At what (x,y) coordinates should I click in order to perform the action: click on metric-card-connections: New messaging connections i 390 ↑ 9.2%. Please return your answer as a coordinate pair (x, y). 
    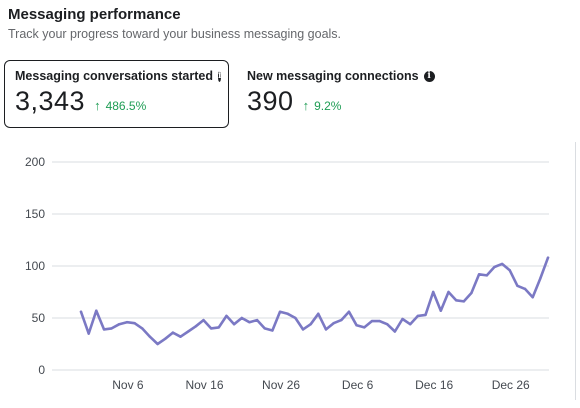
    Looking at the image, I should click on (346, 94).